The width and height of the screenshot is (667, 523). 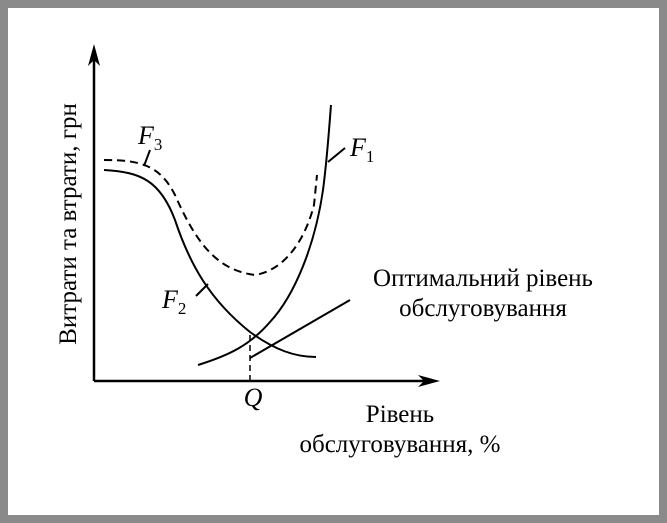 I want to click on f3-subscript: 3, so click(x=158, y=144).